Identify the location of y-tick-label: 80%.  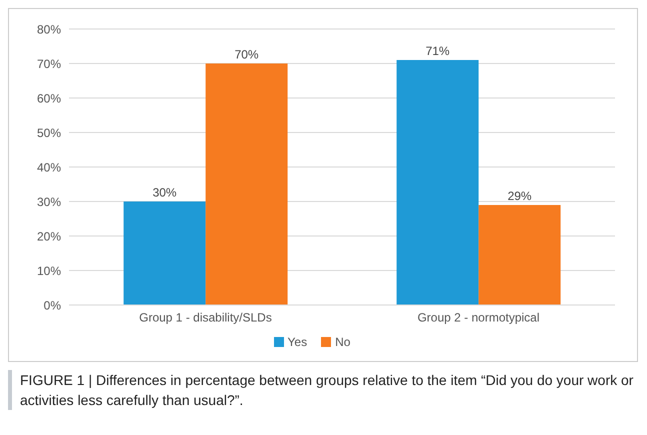
(49, 29).